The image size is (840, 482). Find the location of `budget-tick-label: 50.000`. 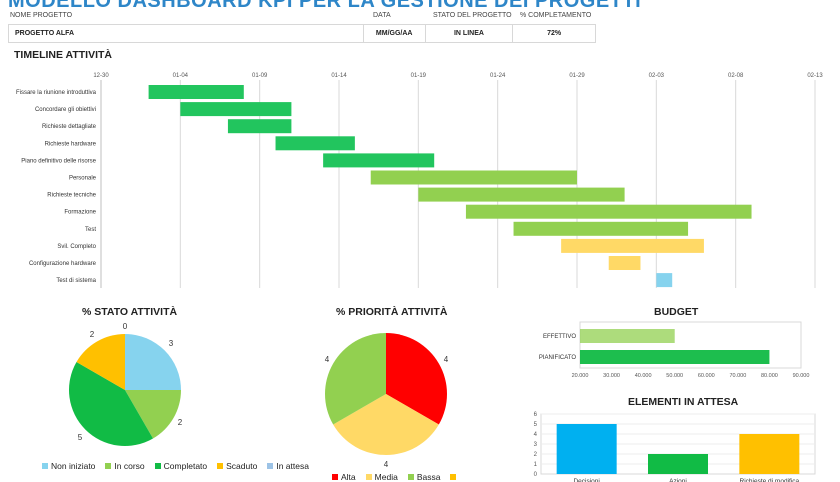

budget-tick-label: 50.000 is located at coordinates (674, 376).